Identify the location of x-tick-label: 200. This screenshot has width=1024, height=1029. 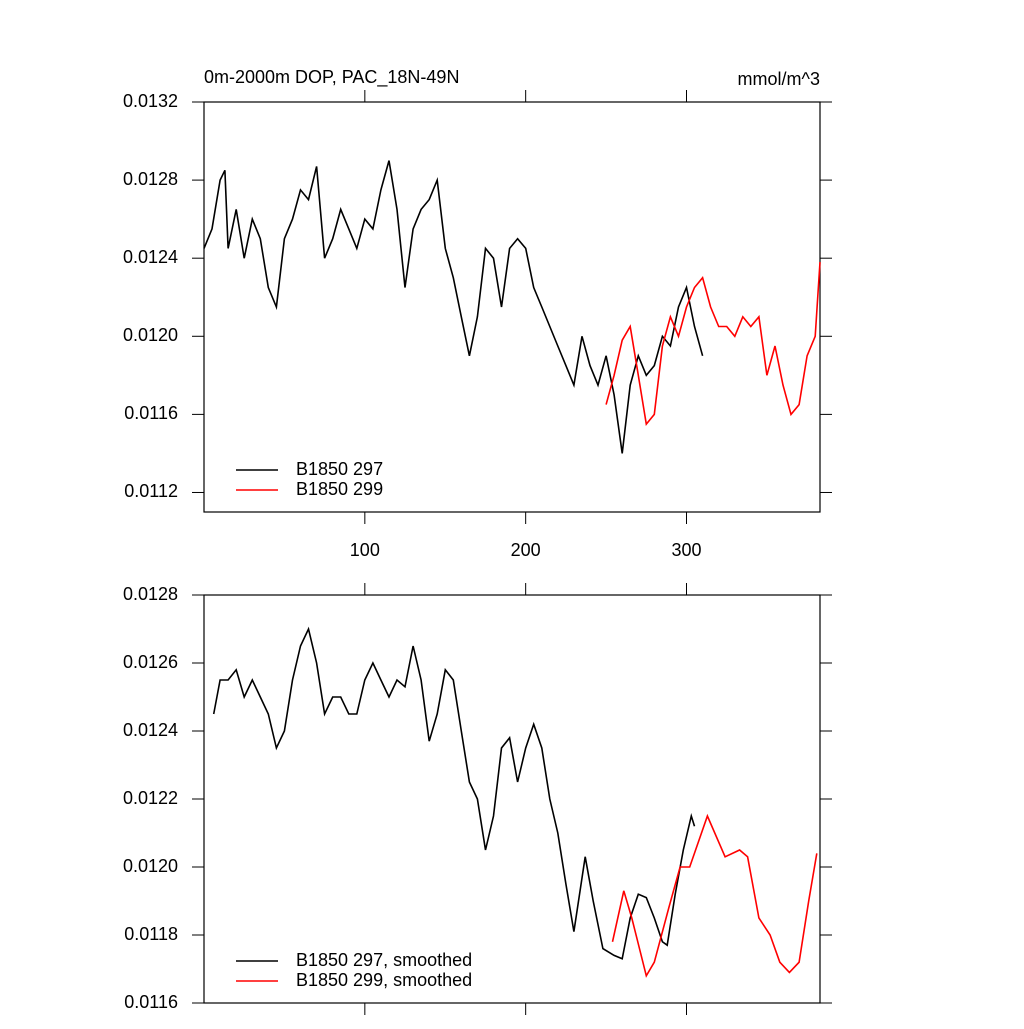
(526, 550).